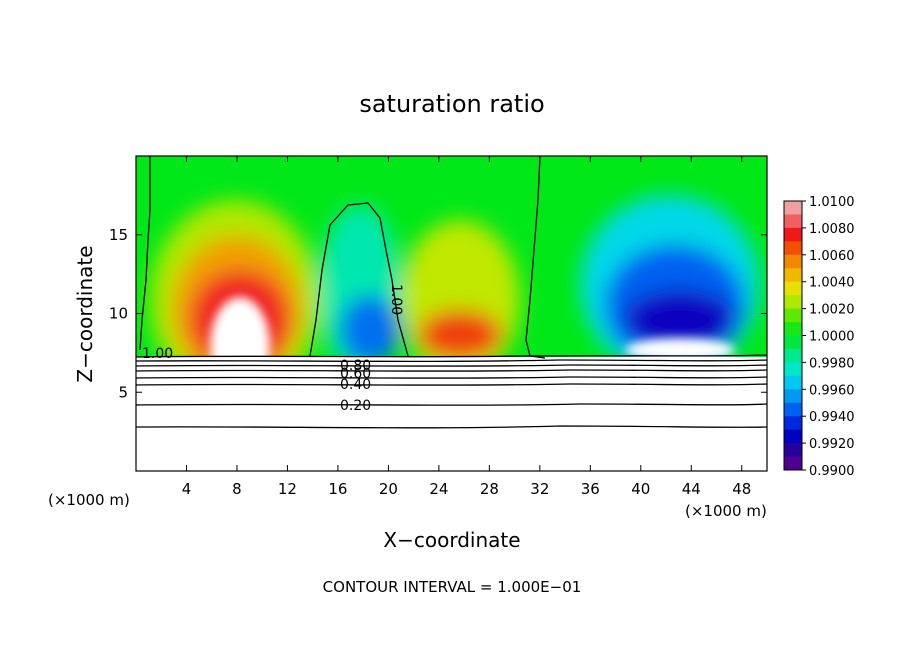  What do you see at coordinates (451, 427) in the screenshot?
I see `contour-lowest` at bounding box center [451, 427].